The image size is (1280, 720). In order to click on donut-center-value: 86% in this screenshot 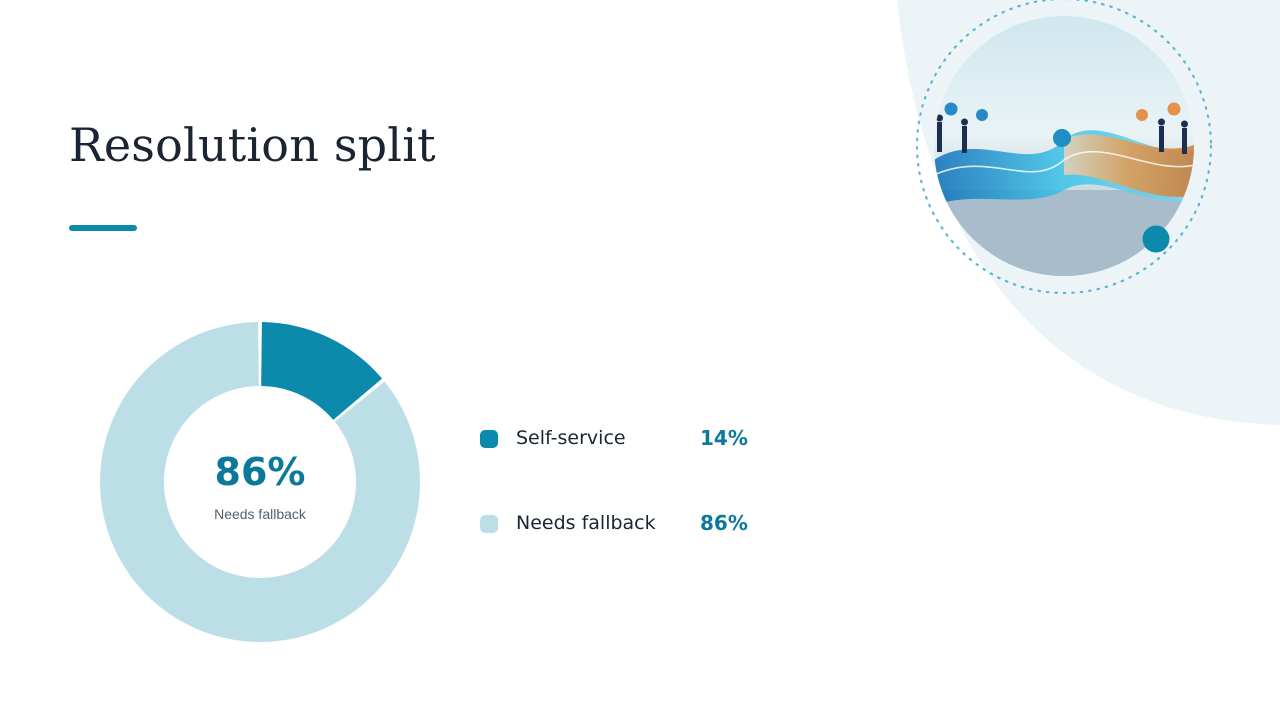, I will do `click(260, 472)`.